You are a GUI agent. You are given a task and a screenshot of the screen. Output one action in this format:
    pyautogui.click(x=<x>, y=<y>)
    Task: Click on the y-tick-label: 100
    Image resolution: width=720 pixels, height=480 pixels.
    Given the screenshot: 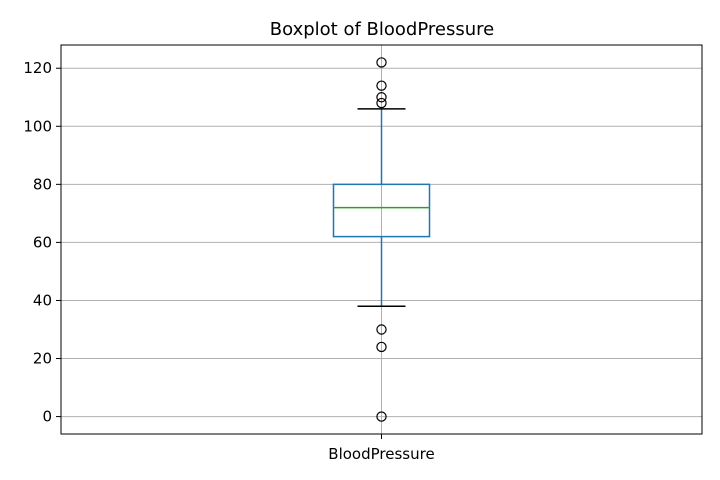 What is the action you would take?
    pyautogui.click(x=37, y=126)
    